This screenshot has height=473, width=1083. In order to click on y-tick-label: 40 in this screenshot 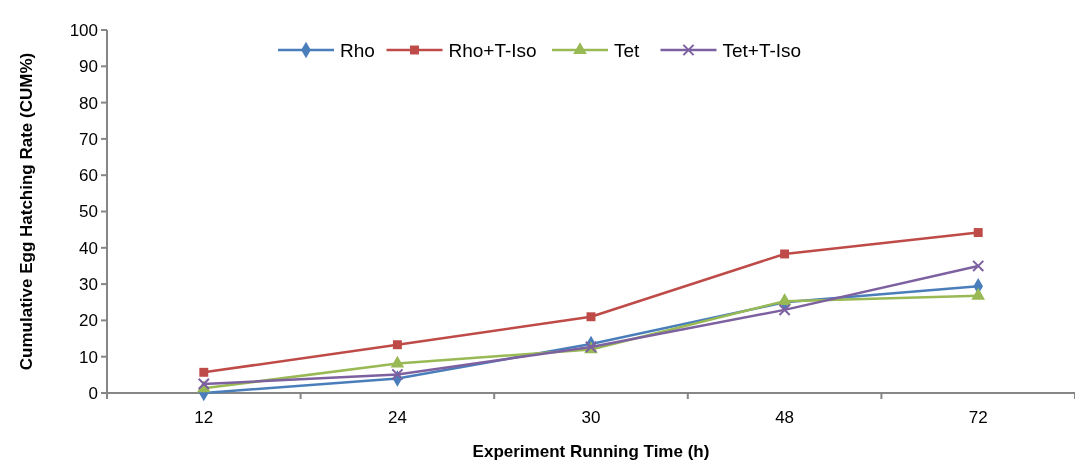, I will do `click(88, 248)`.